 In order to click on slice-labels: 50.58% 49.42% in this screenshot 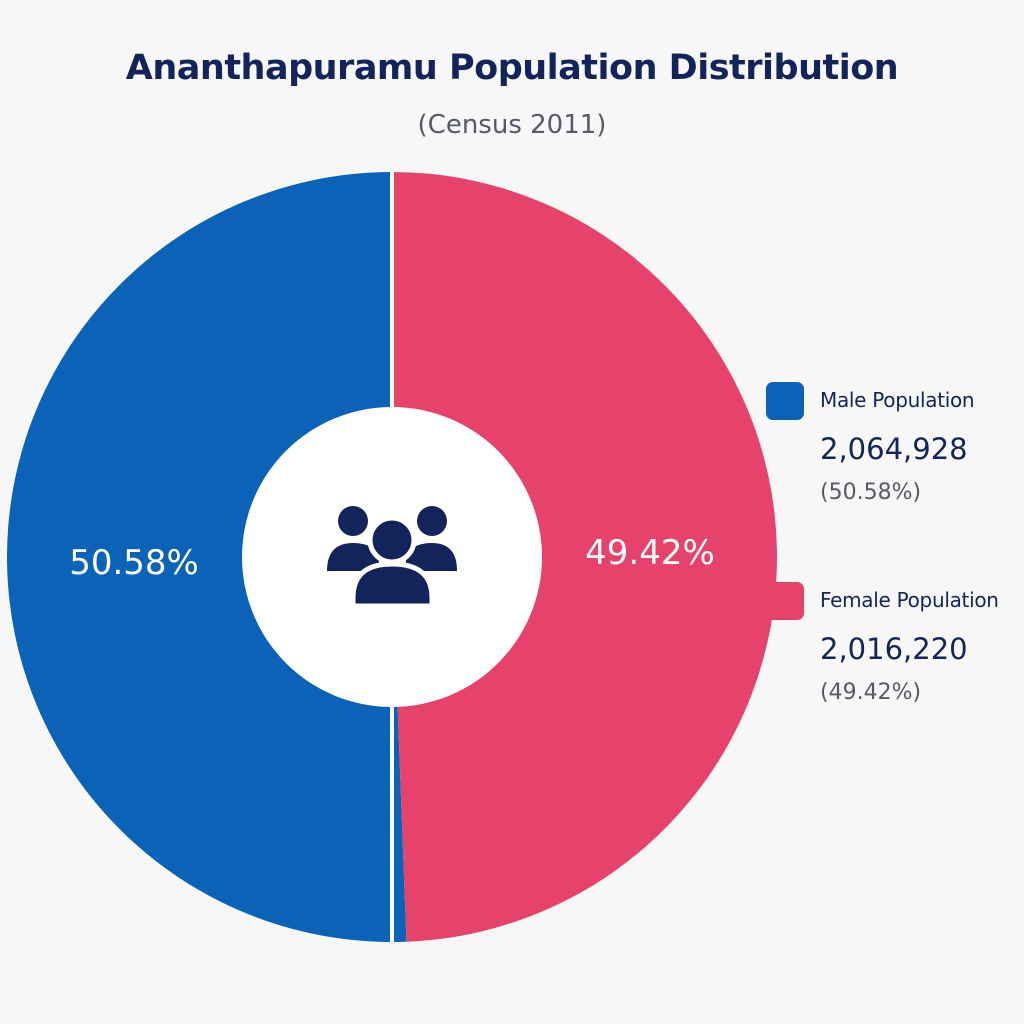, I will do `click(392, 558)`.